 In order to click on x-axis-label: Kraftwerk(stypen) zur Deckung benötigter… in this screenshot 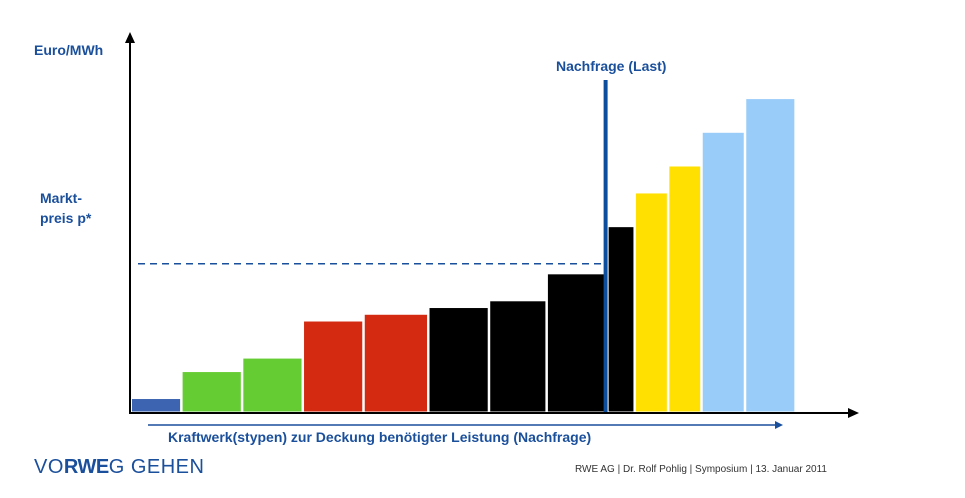, I will do `click(380, 437)`.